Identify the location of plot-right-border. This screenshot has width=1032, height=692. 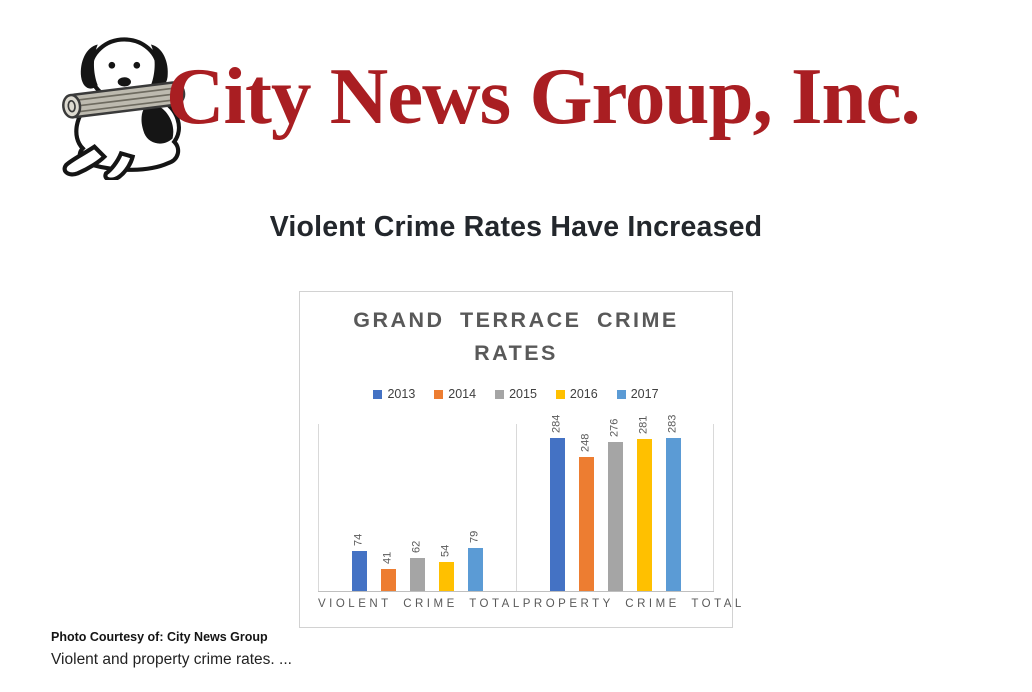
(713, 508).